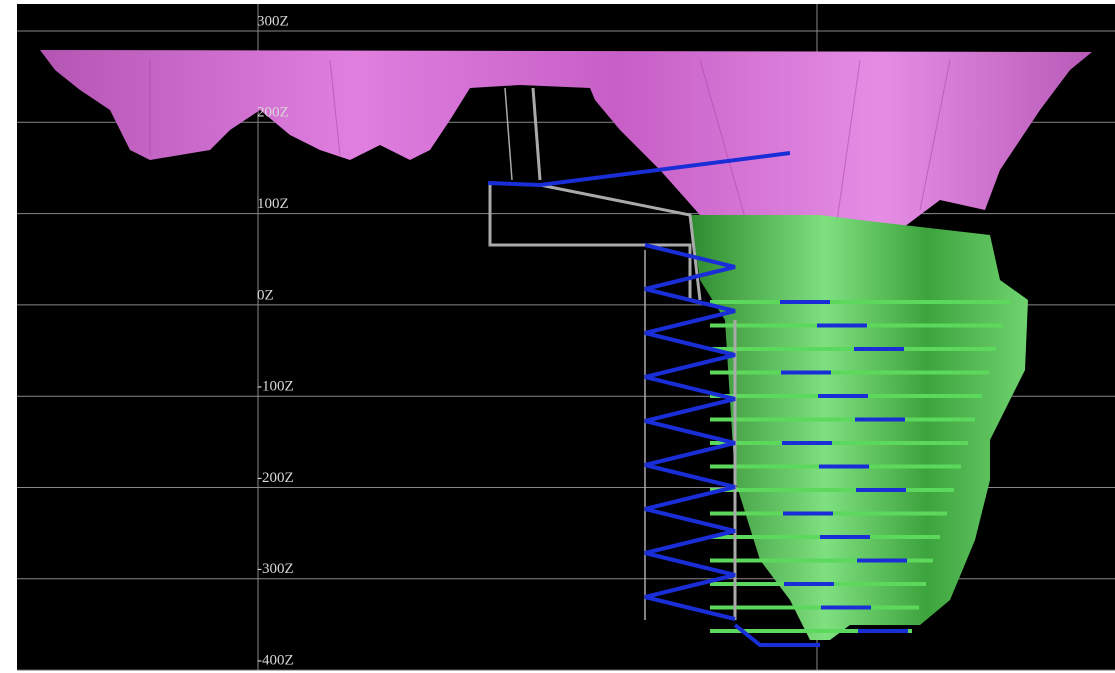 This screenshot has height=673, width=1115. What do you see at coordinates (275, 340) in the screenshot?
I see `elevation-labels: 300Z 200Z 100Z 0Z -100Z -200Z -300Z -400Z` at bounding box center [275, 340].